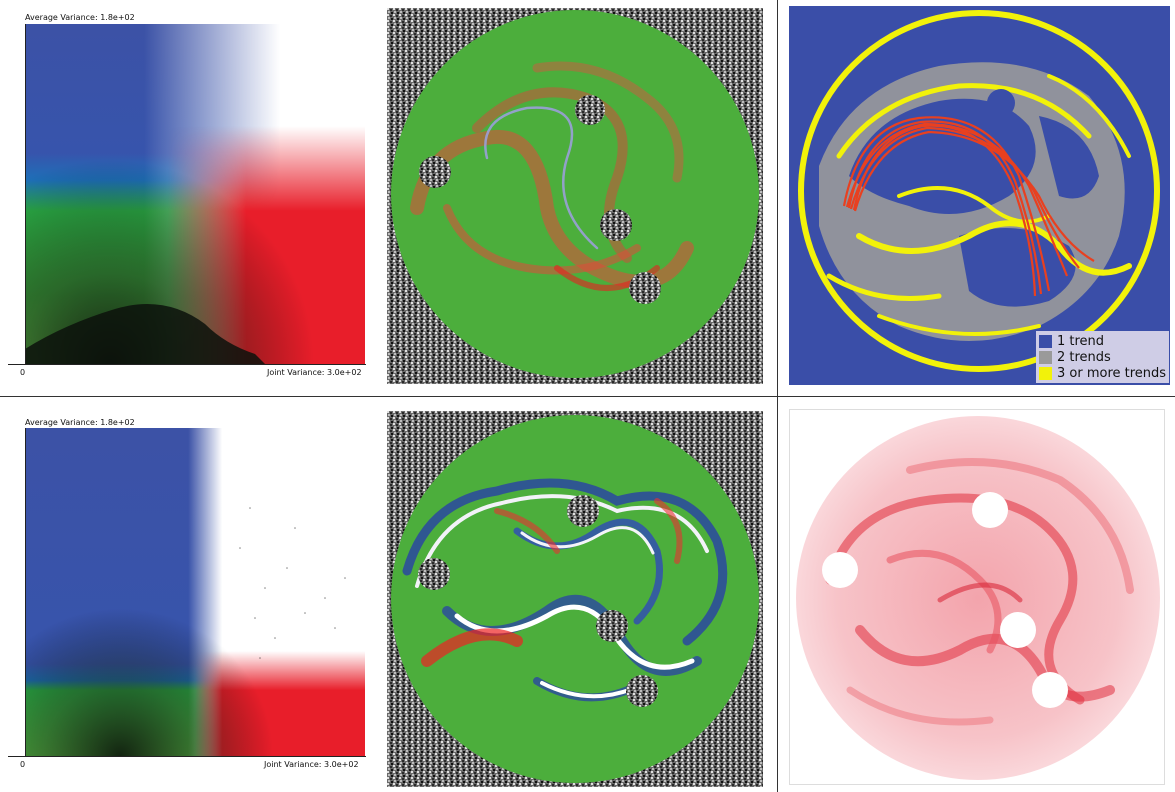 This screenshot has width=1175, height=792. I want to click on legend-item: 2 trends, so click(1102, 357).